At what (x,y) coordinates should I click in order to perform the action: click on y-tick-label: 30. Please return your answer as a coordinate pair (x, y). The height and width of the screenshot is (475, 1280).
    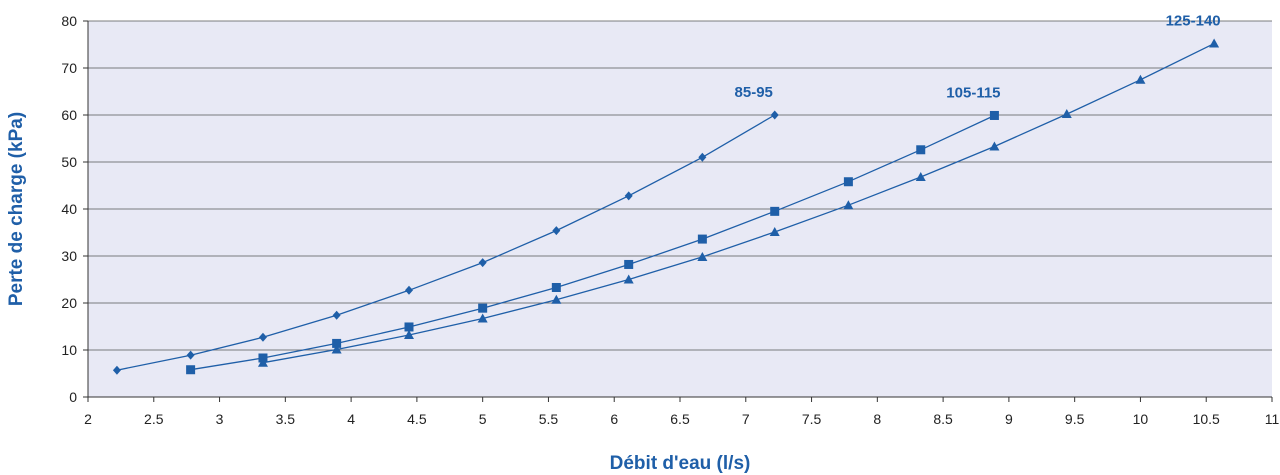
    Looking at the image, I should click on (69, 256).